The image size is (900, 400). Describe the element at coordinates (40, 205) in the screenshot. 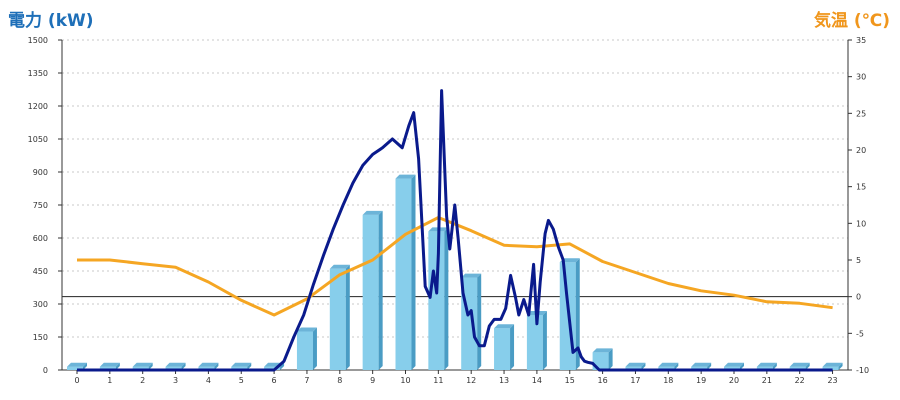

I see `left-axis-tick-label: 750` at that location.